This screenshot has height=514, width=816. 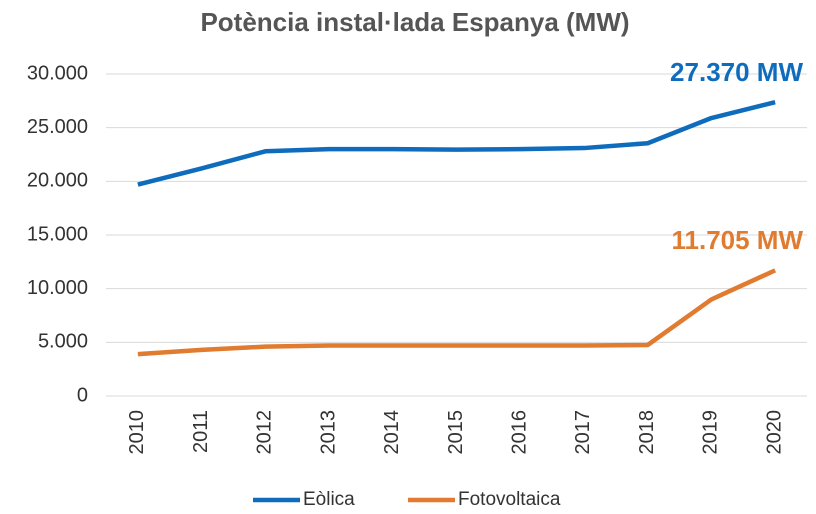 I want to click on y-tick-label: 30.000, so click(x=57, y=73).